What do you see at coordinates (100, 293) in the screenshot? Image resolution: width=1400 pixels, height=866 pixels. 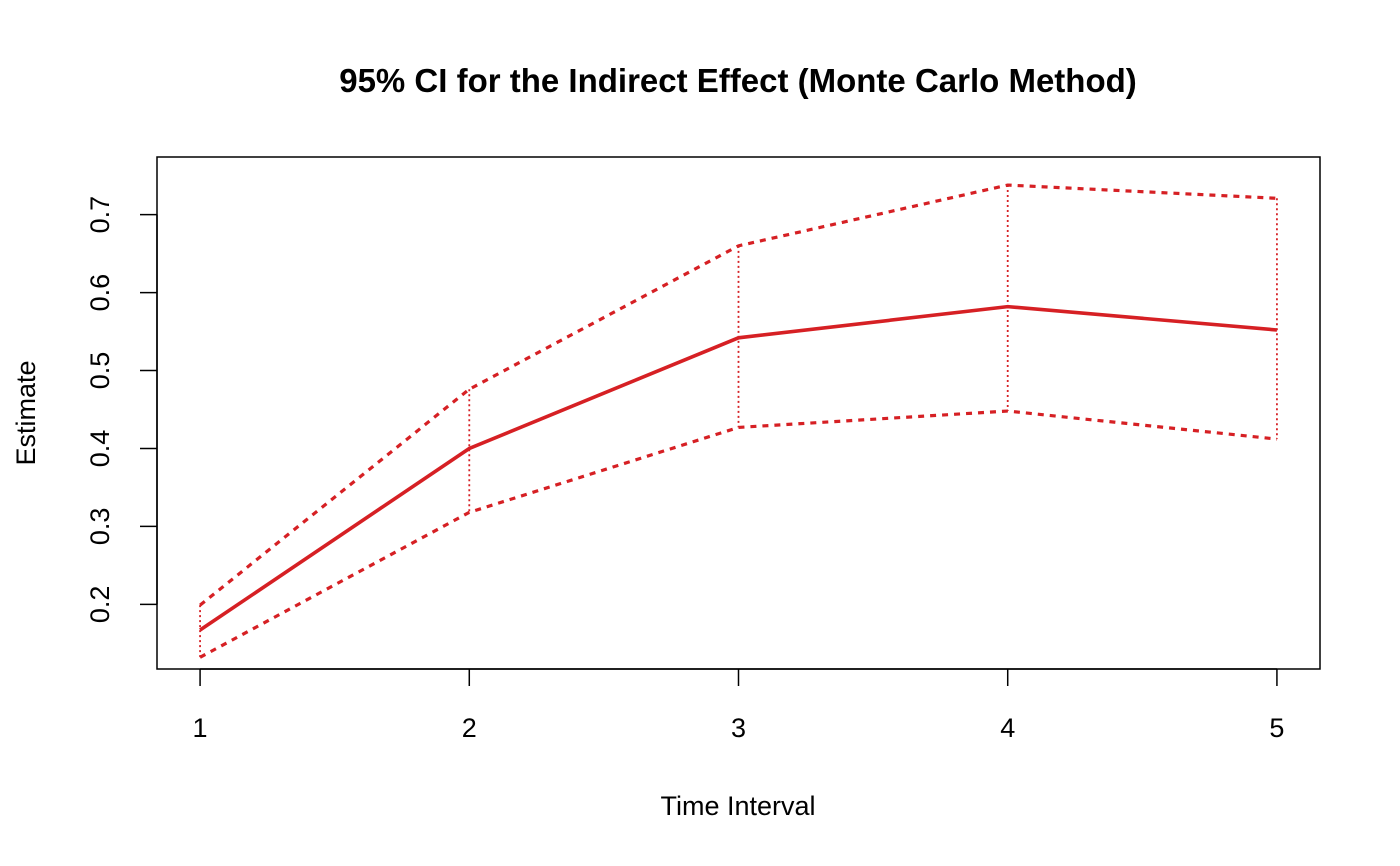 I see `y-tick-label: 0.6` at bounding box center [100, 293].